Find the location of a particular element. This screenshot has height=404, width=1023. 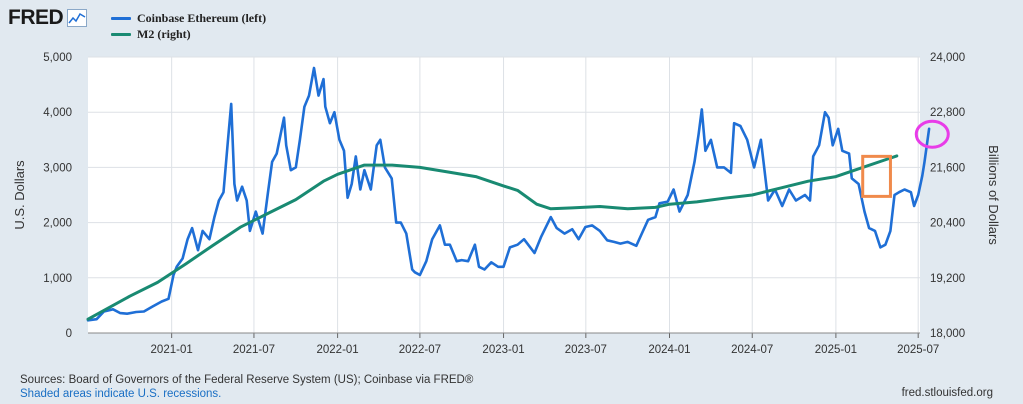

y-left-tick-label: 1,000 is located at coordinates (57, 279).